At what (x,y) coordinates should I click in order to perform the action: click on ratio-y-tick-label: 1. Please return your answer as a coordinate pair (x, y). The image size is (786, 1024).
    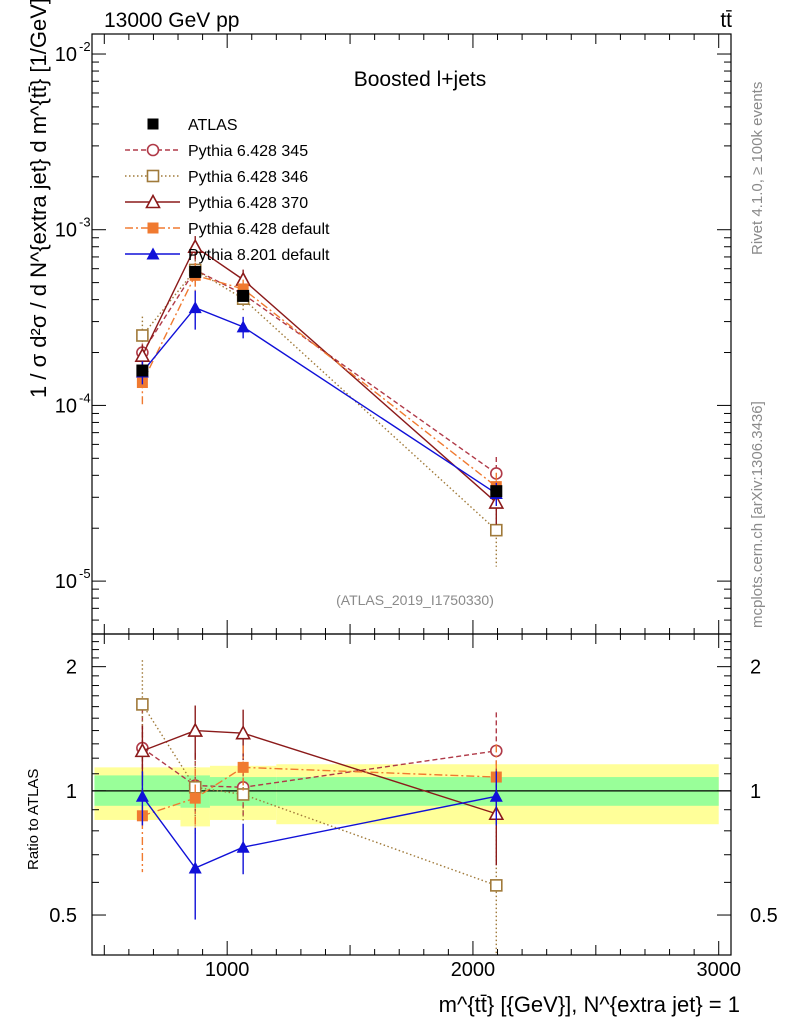
    Looking at the image, I should click on (71, 792).